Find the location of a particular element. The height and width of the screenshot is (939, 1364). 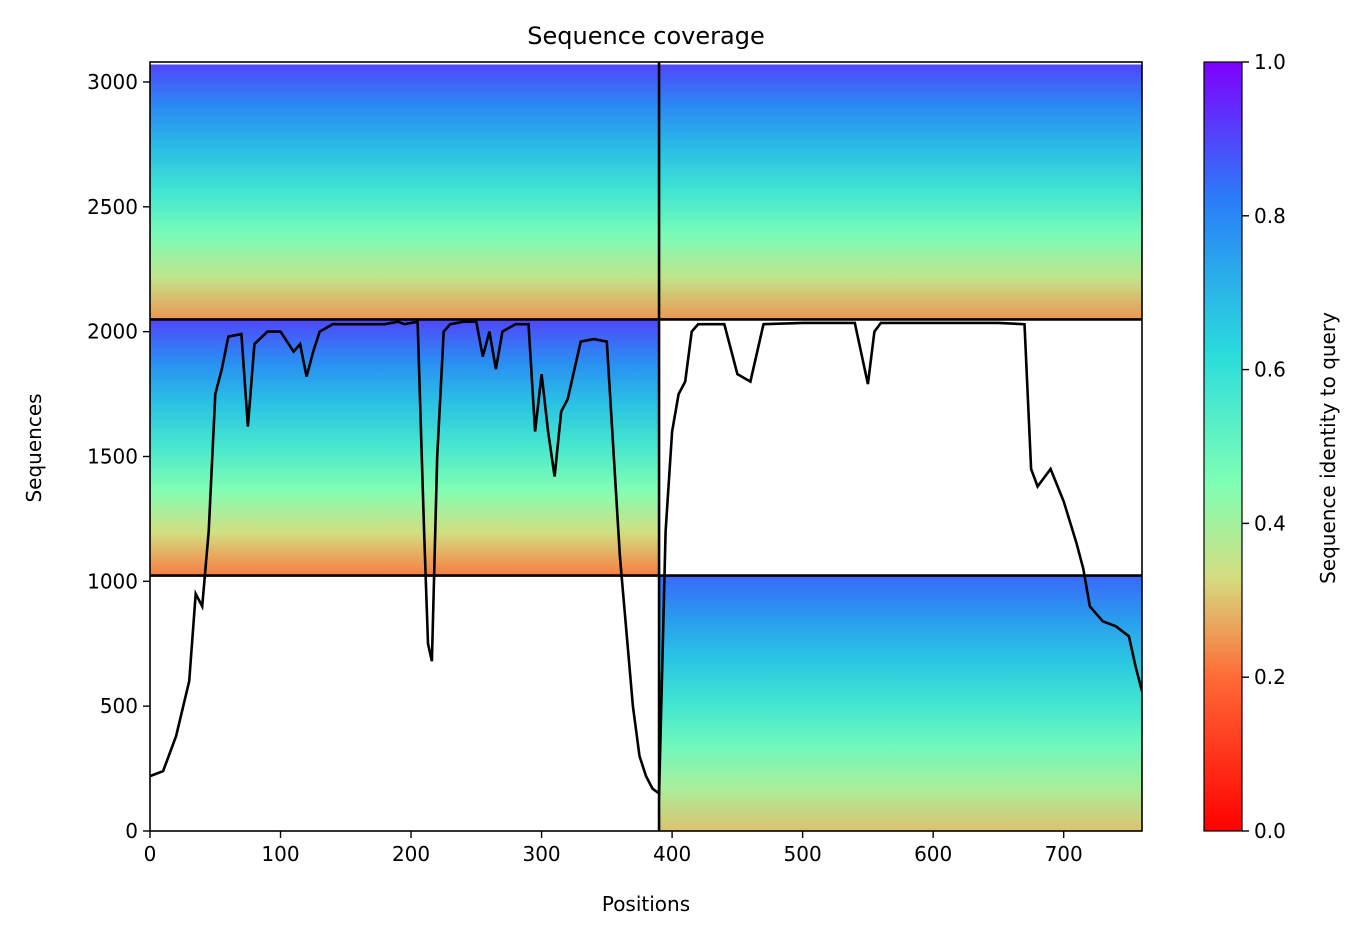

y-tick-label: 2000 is located at coordinates (112, 332).